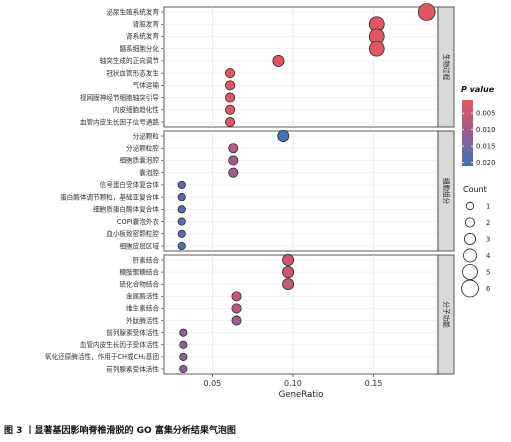 The width and height of the screenshot is (511, 442). What do you see at coordinates (488, 289) in the screenshot?
I see `size-legend-label: 6` at bounding box center [488, 289].